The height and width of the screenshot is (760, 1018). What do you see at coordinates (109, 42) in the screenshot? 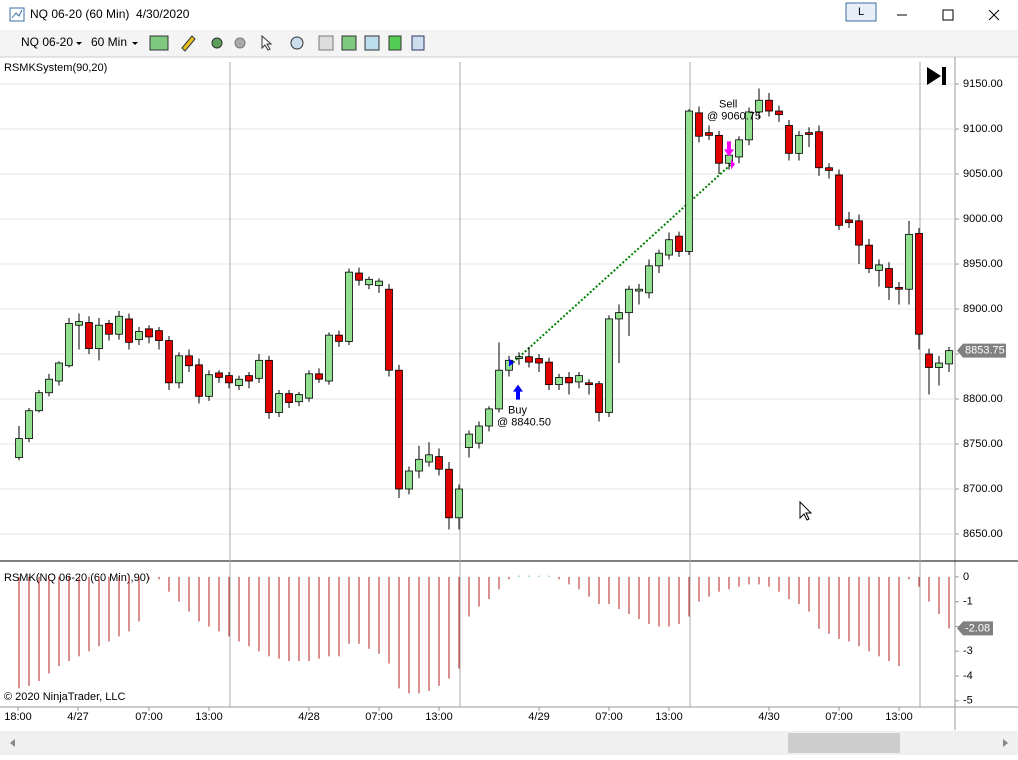
I see `interval-selector: 60 Min` at bounding box center [109, 42].